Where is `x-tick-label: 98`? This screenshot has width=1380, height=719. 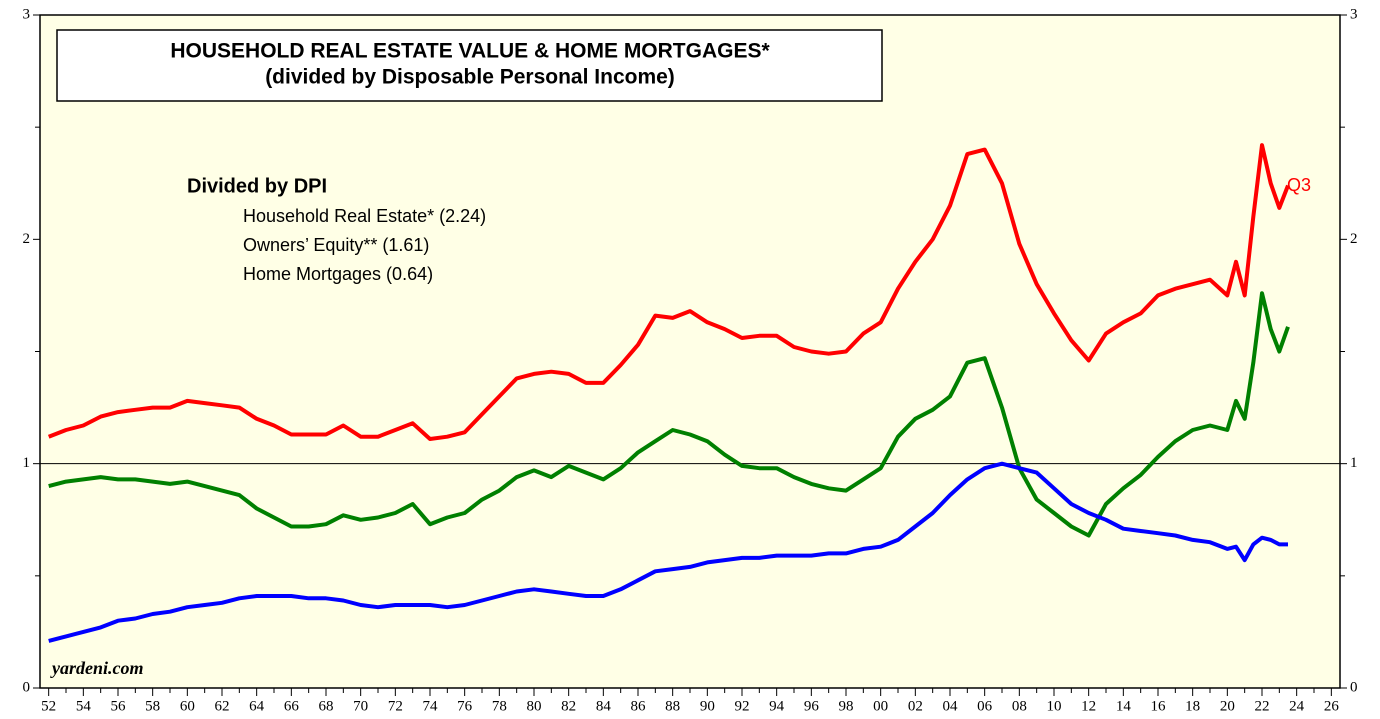
x-tick-label: 98 is located at coordinates (846, 706).